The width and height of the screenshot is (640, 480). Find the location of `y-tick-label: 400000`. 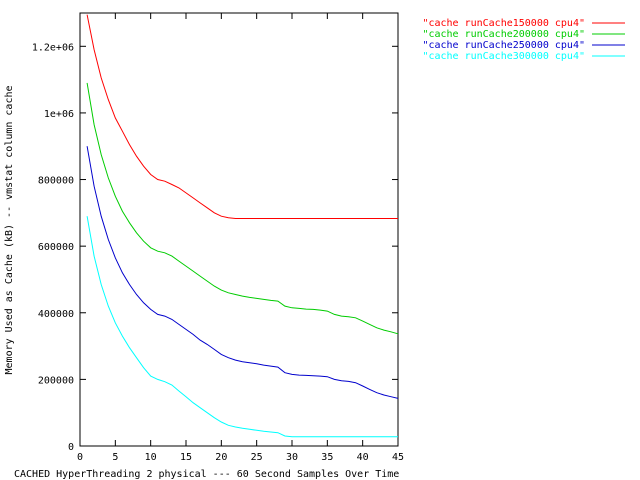

y-tick-label: 400000 is located at coordinates (56, 314).